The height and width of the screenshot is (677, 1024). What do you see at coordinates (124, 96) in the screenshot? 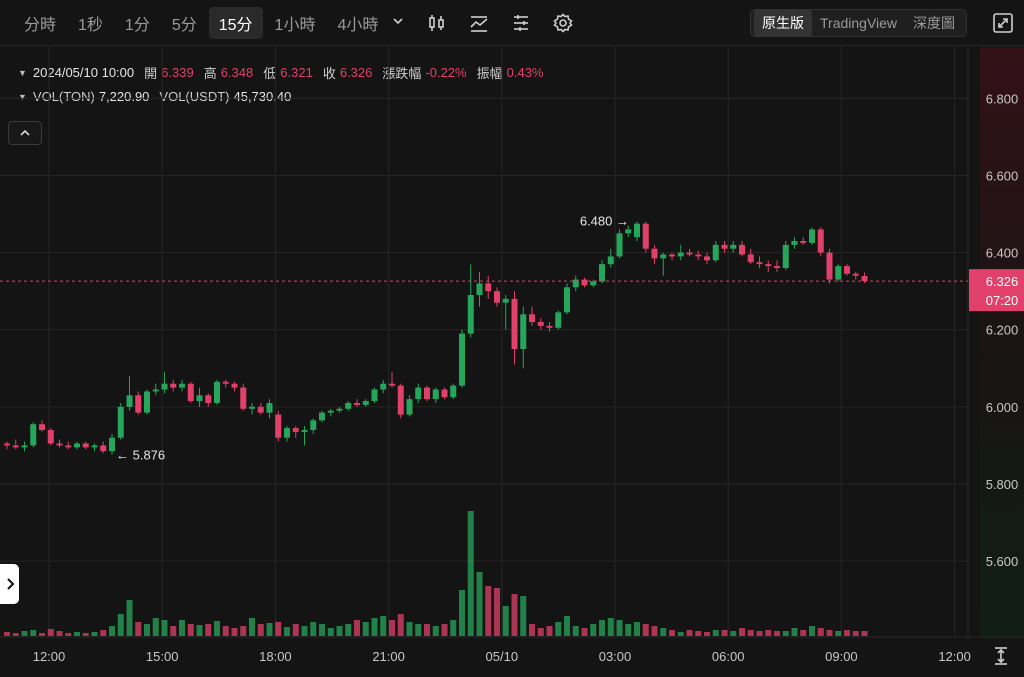
I see `vol-ton-value: 7,220.90` at bounding box center [124, 96].